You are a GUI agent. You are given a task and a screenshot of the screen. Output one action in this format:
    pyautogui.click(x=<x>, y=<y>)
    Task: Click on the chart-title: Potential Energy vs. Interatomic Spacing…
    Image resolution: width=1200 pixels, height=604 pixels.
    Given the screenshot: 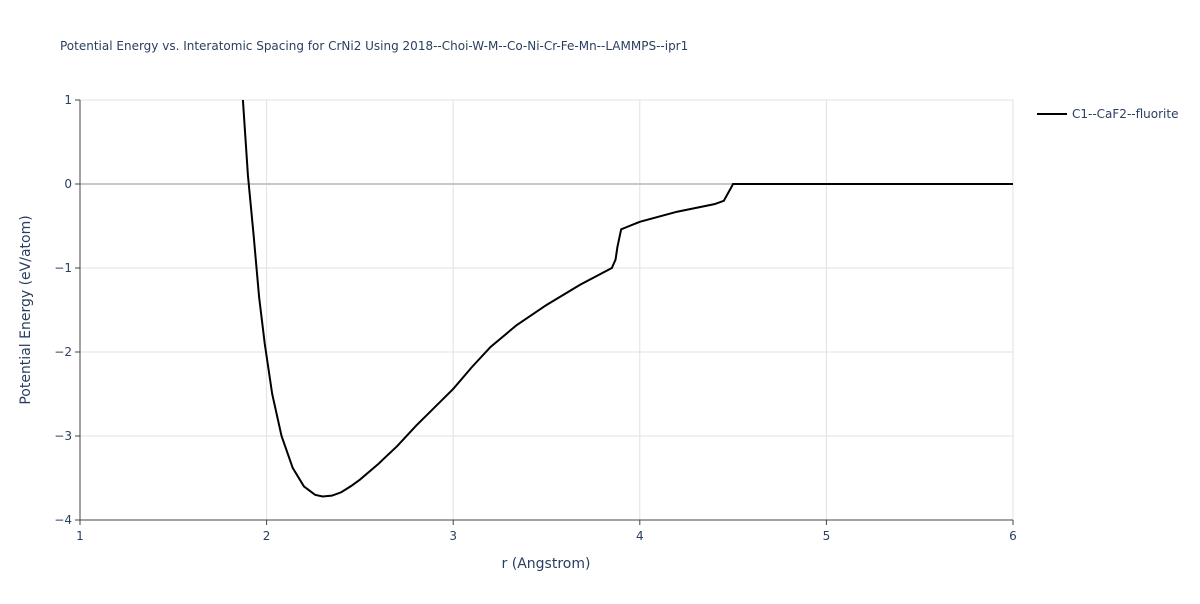 What is the action you would take?
    pyautogui.click(x=374, y=46)
    